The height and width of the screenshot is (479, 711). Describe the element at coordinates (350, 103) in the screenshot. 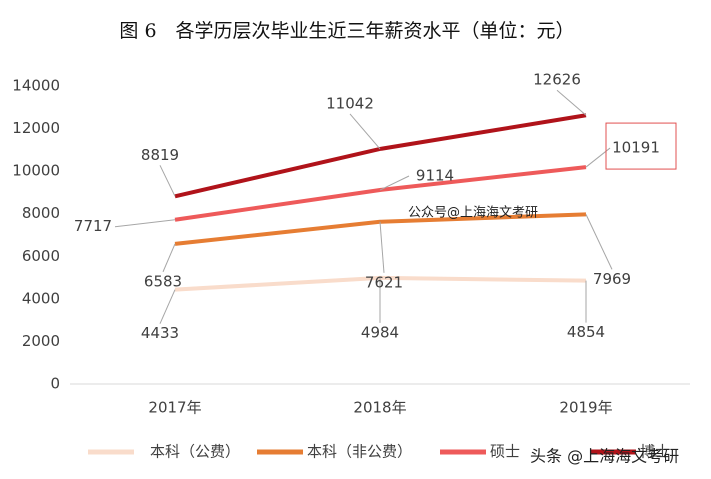

I see `data-label: 11042` at that location.